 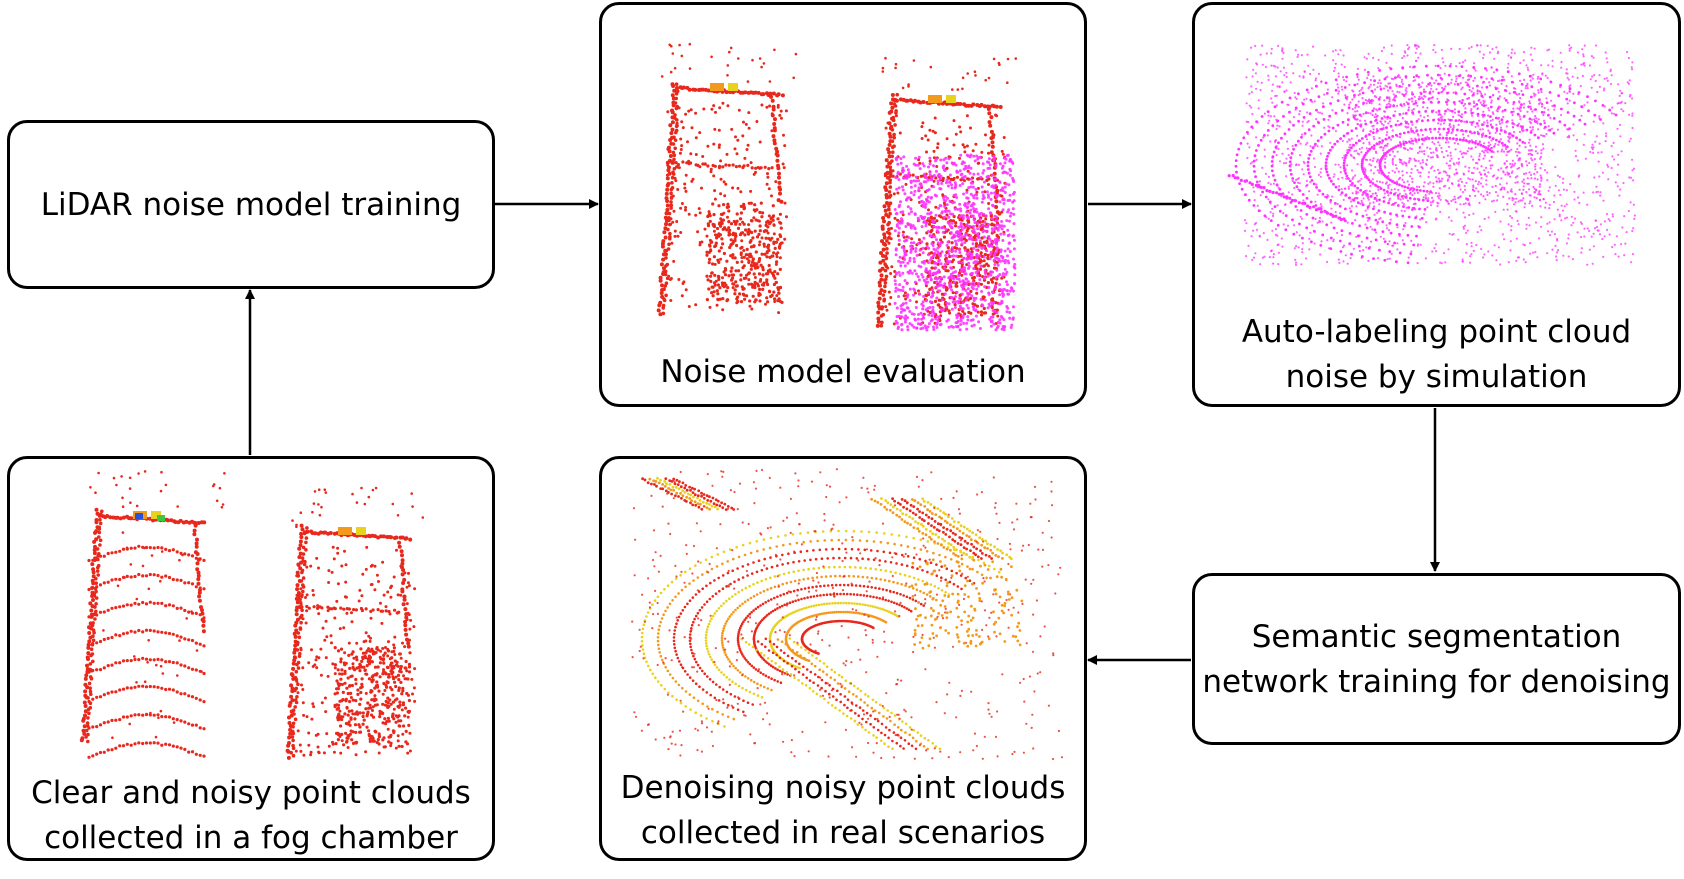 I want to click on node-training: LiDAR noise model training, so click(x=251, y=204).